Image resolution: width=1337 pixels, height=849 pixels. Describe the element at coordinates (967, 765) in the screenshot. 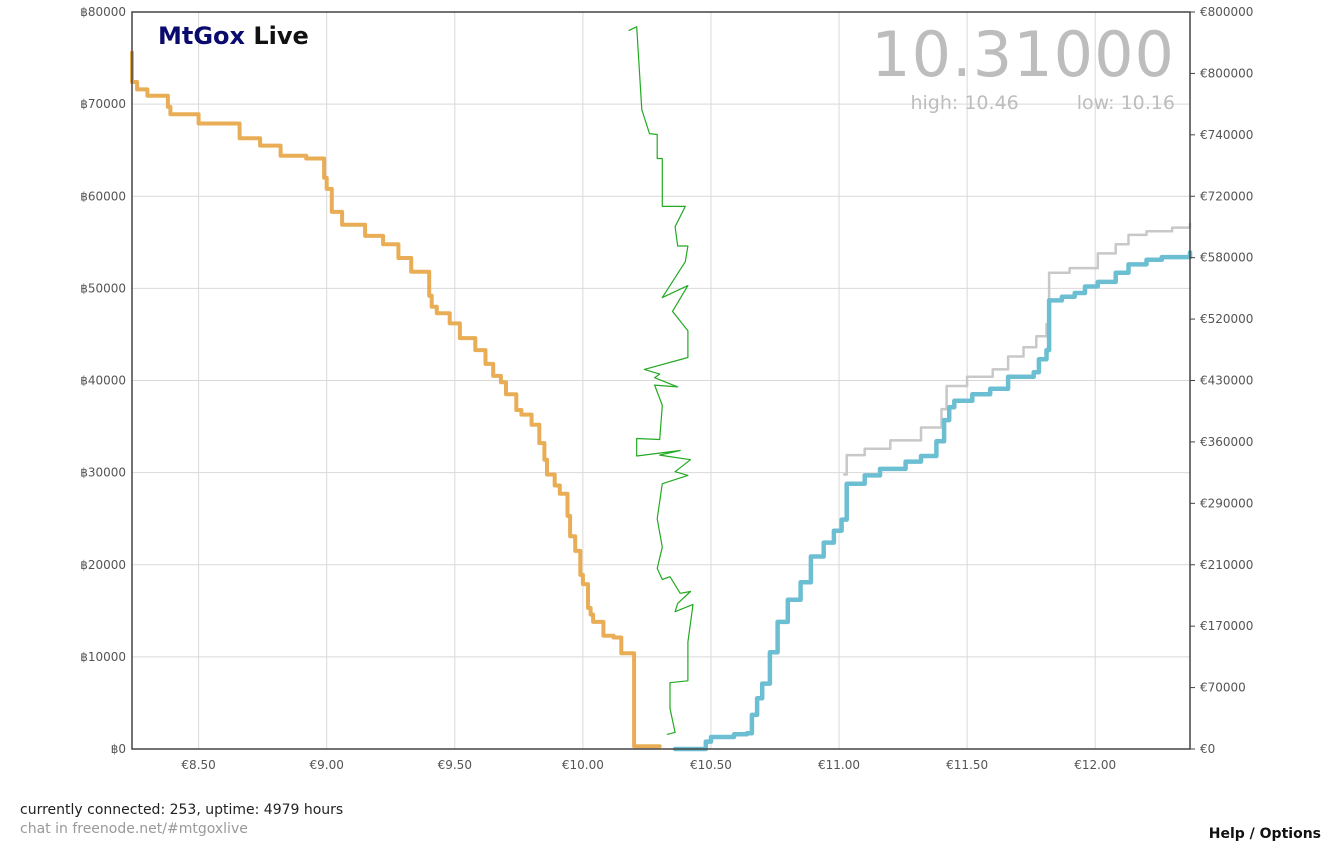

I see `x-tick-label: €11.50` at that location.